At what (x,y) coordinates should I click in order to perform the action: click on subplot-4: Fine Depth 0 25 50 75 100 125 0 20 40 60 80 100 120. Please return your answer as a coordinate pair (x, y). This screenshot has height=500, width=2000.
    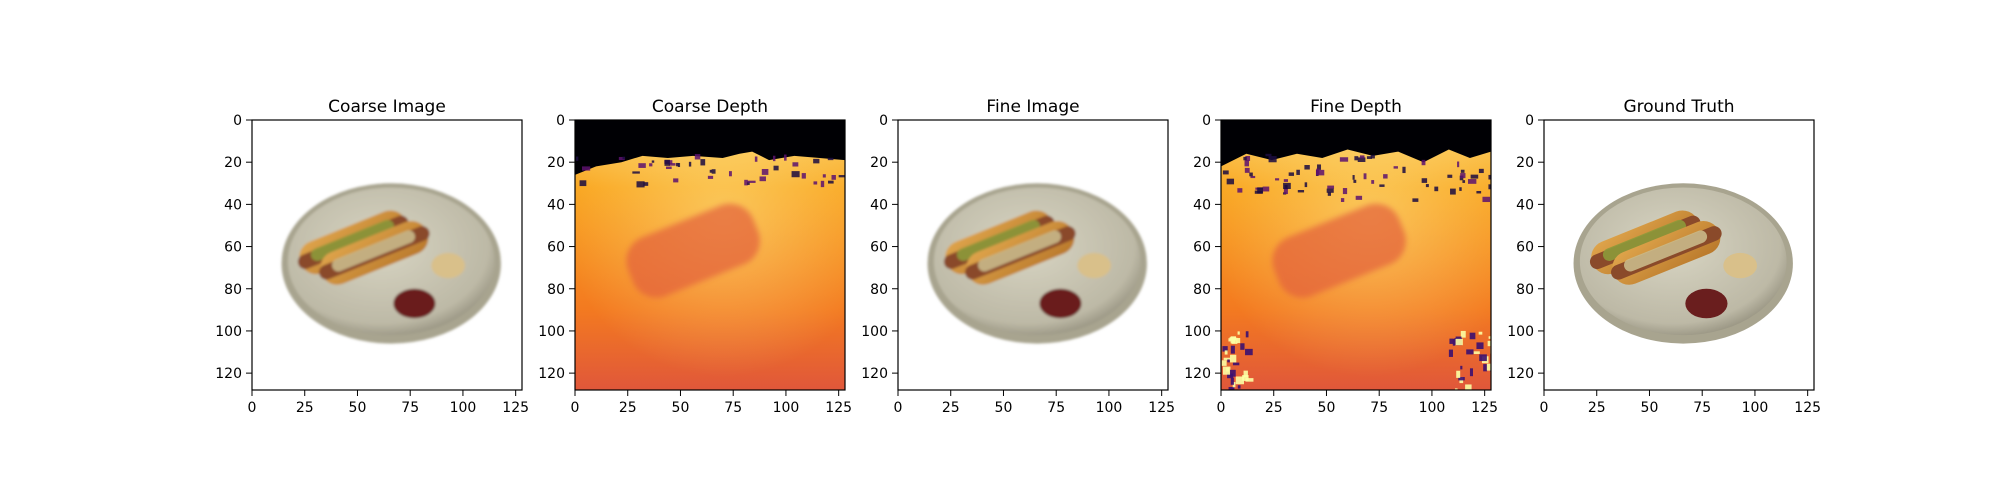
    Looking at the image, I should click on (1341, 256).